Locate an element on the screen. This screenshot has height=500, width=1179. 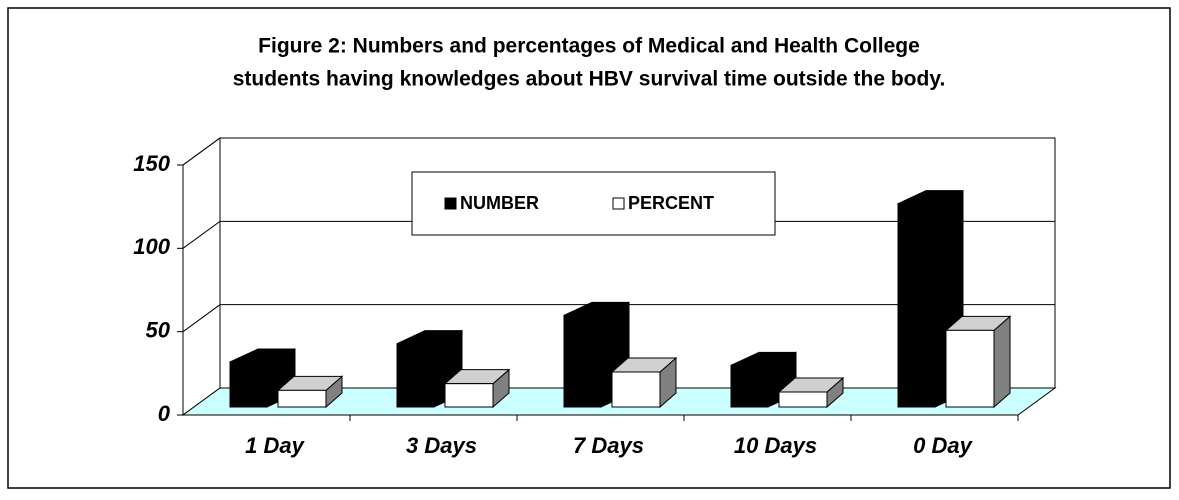
legend-box is located at coordinates (593, 203).